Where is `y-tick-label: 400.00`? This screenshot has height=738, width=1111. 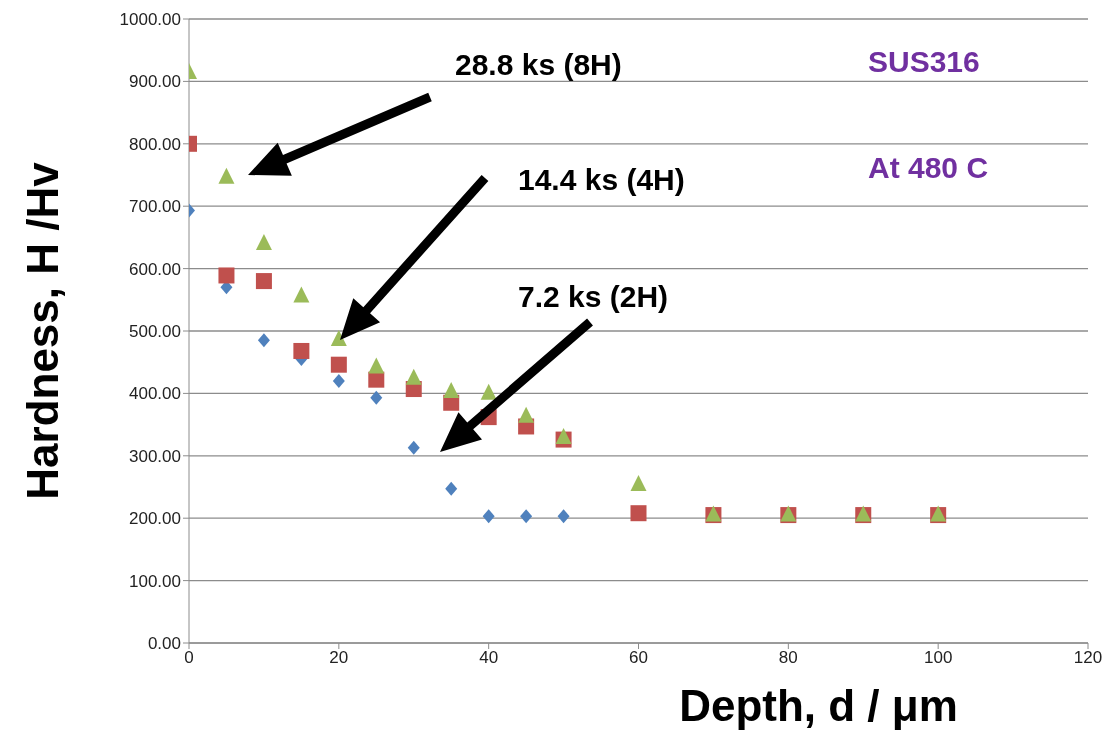 y-tick-label: 400.00 is located at coordinates (155, 394).